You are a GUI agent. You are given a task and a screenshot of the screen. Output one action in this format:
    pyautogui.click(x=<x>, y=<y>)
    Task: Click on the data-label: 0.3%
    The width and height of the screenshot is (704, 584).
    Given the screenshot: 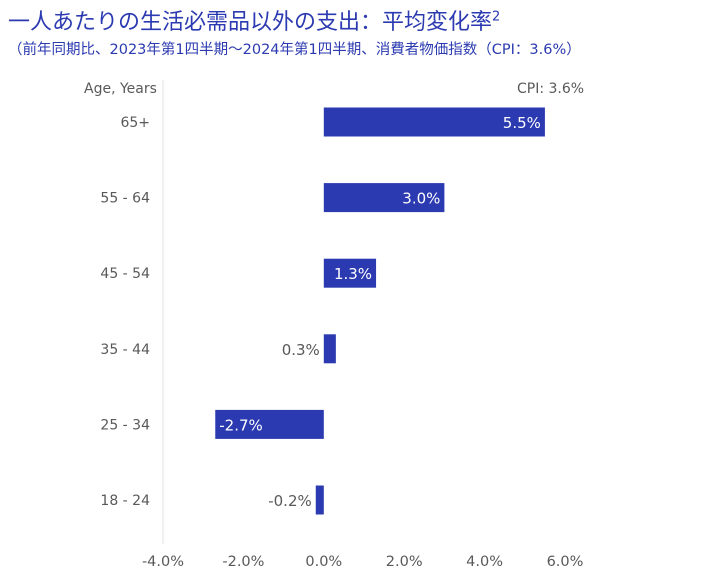 What is the action you would take?
    pyautogui.click(x=301, y=350)
    